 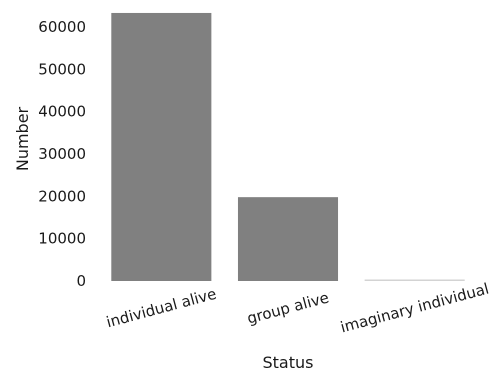 What do you see at coordinates (62, 69) in the screenshot?
I see `y-tick-label: 50000` at bounding box center [62, 69].